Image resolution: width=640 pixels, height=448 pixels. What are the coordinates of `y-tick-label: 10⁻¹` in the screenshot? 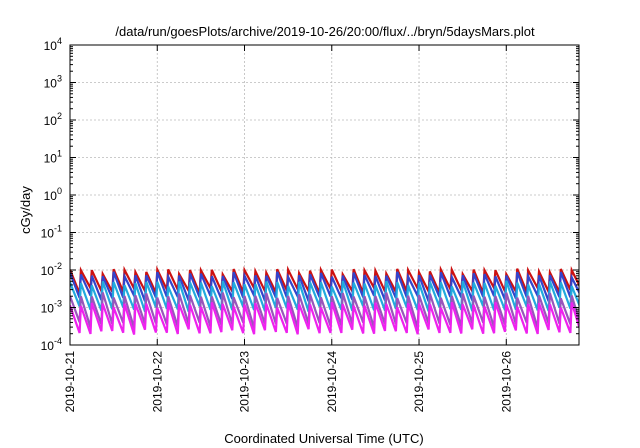 It's located at (51, 232).